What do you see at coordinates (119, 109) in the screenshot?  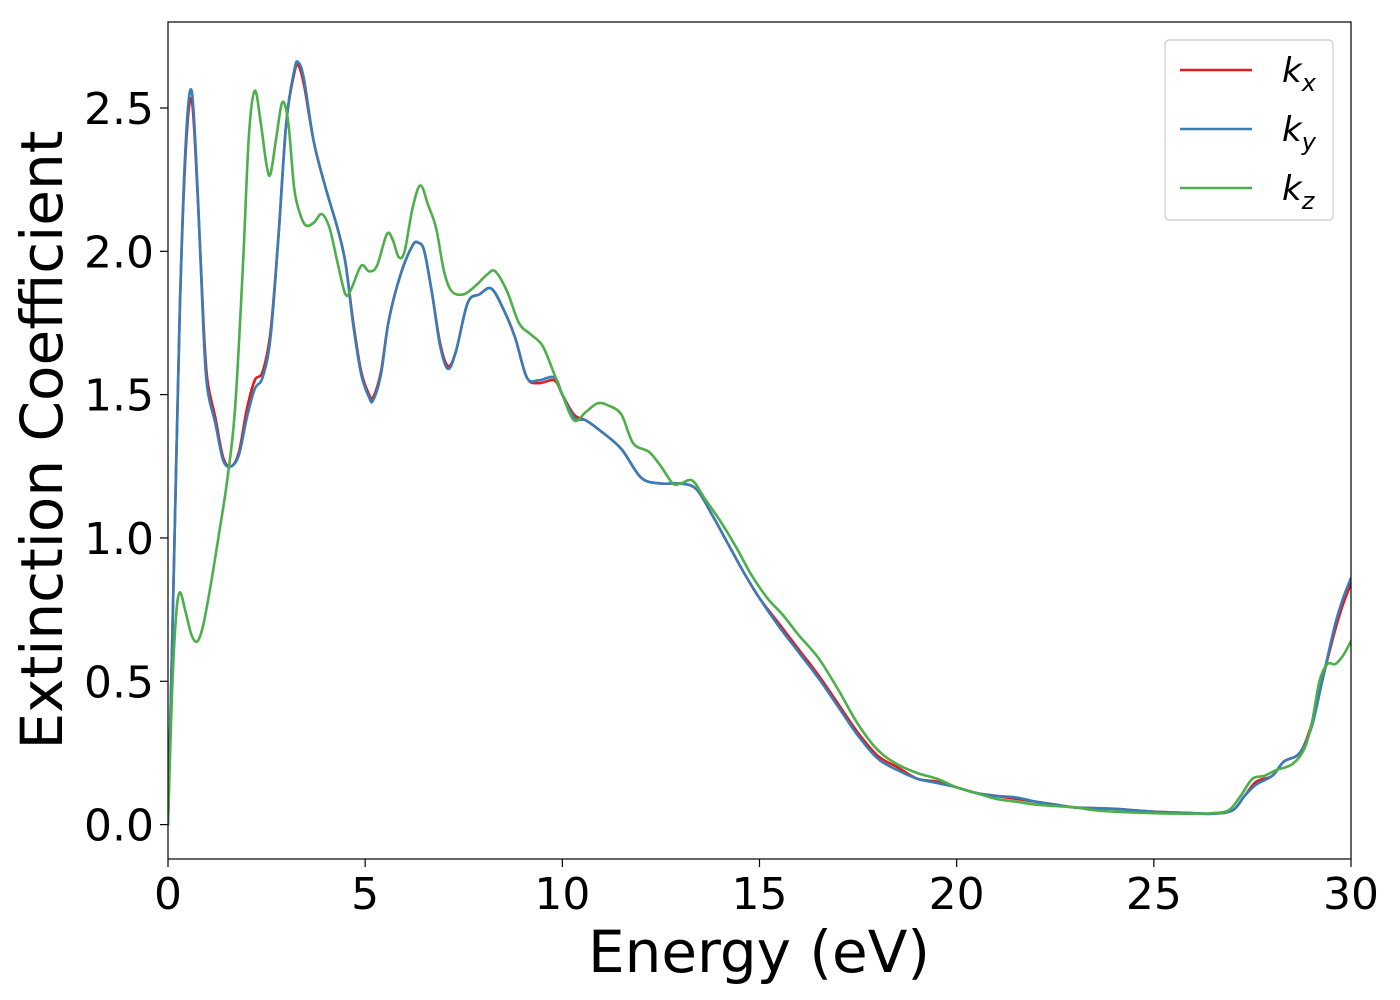 I see `y-tick-label: 2.5` at bounding box center [119, 109].